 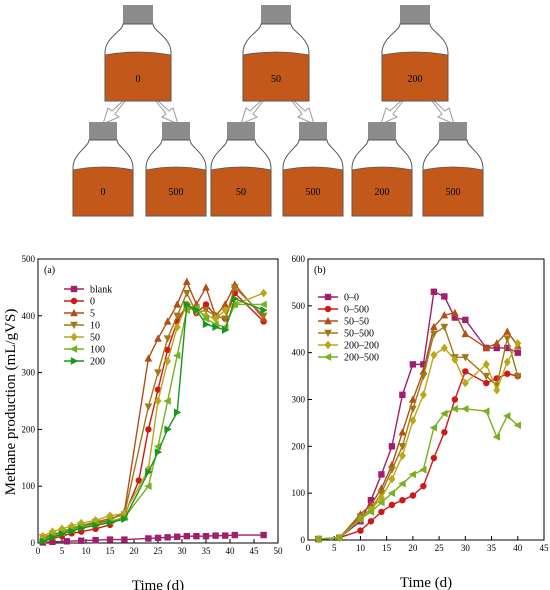 What do you see at coordinates (466, 548) in the screenshot?
I see `x-tick-label: 30` at bounding box center [466, 548].